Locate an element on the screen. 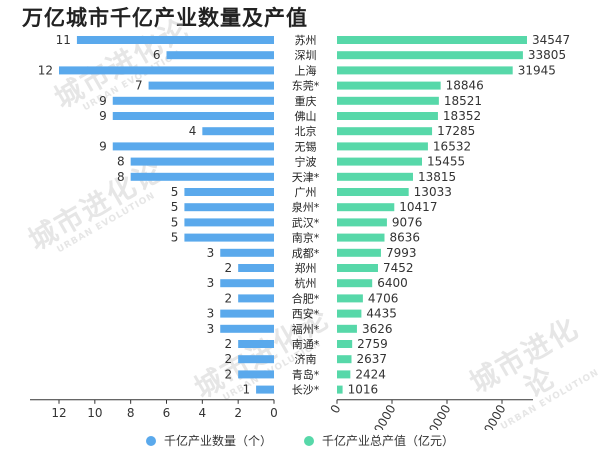 The image size is (600, 450). value-data-label: 13815 is located at coordinates (437, 177).